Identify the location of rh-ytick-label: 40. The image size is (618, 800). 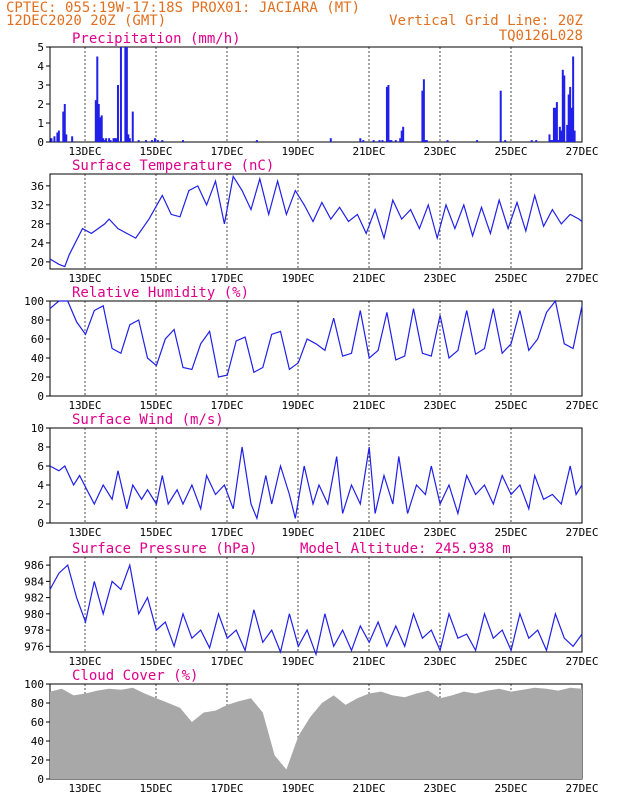
(37, 358).